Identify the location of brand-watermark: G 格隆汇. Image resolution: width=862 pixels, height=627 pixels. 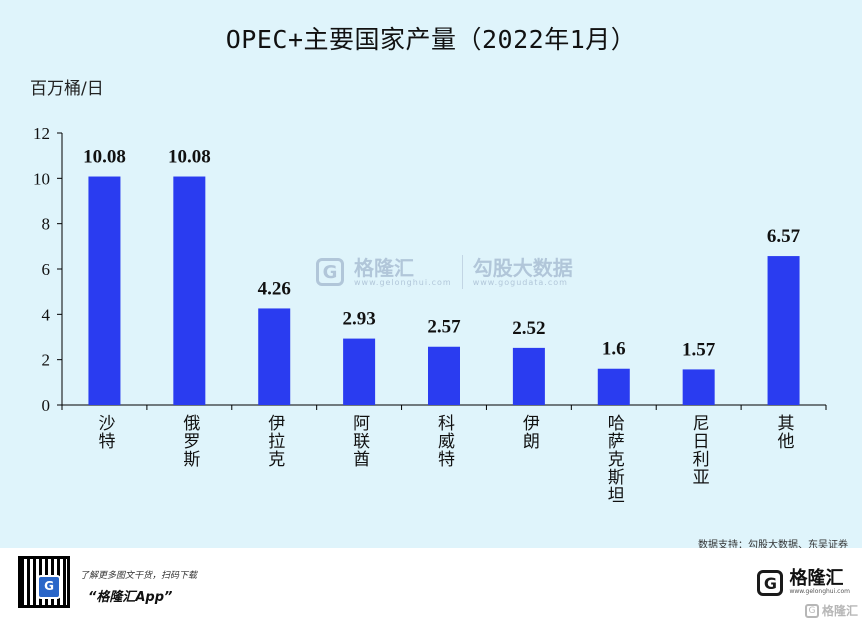
(831, 610).